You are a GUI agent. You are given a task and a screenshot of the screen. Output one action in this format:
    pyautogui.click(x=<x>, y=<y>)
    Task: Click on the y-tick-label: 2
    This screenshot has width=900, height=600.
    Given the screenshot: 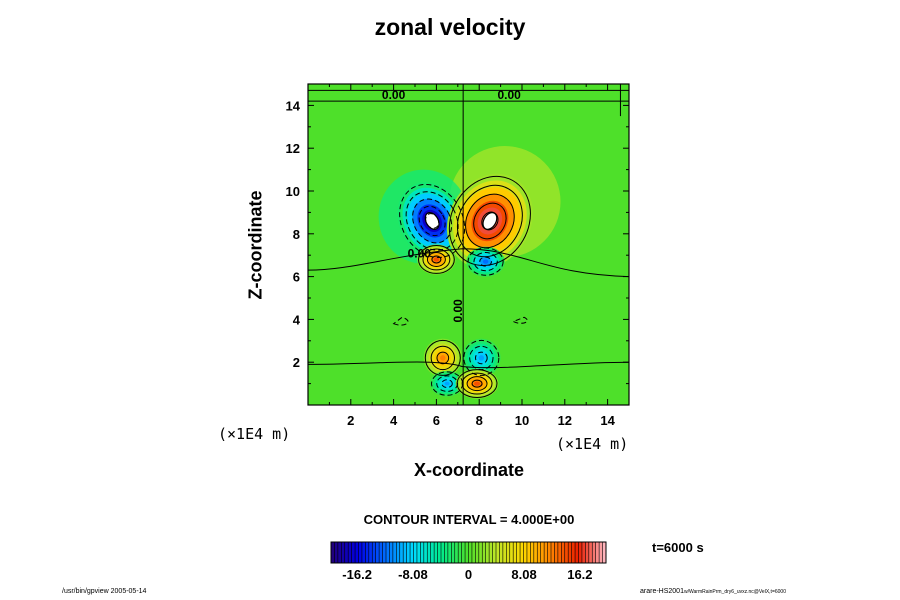 What is the action you would take?
    pyautogui.click(x=296, y=362)
    